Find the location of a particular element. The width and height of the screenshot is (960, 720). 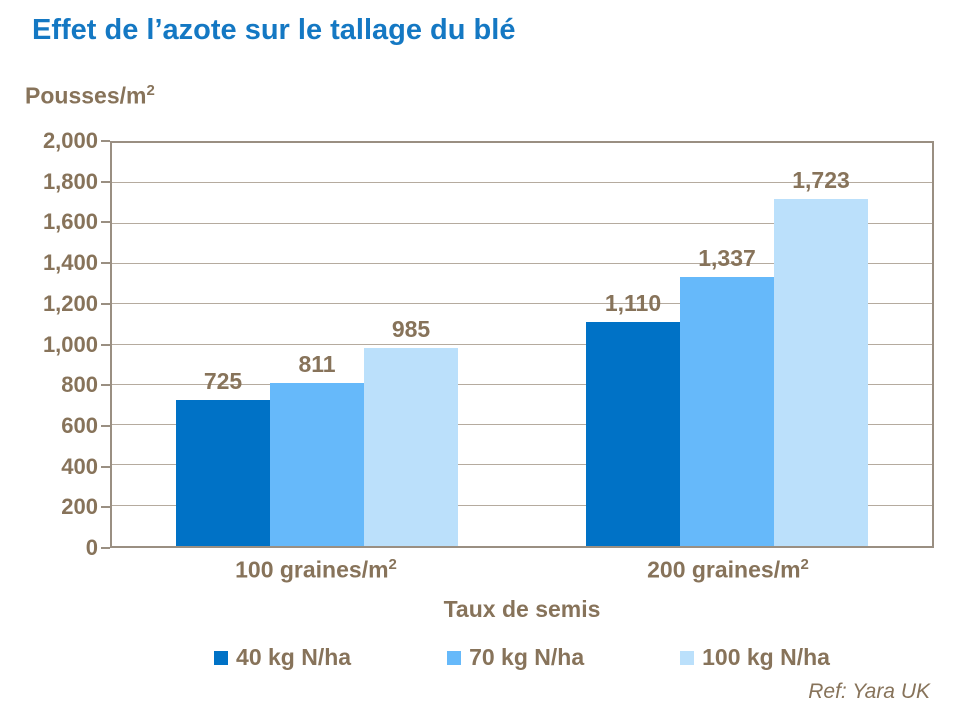

legend-label: 100 kg N/ha is located at coordinates (766, 657).